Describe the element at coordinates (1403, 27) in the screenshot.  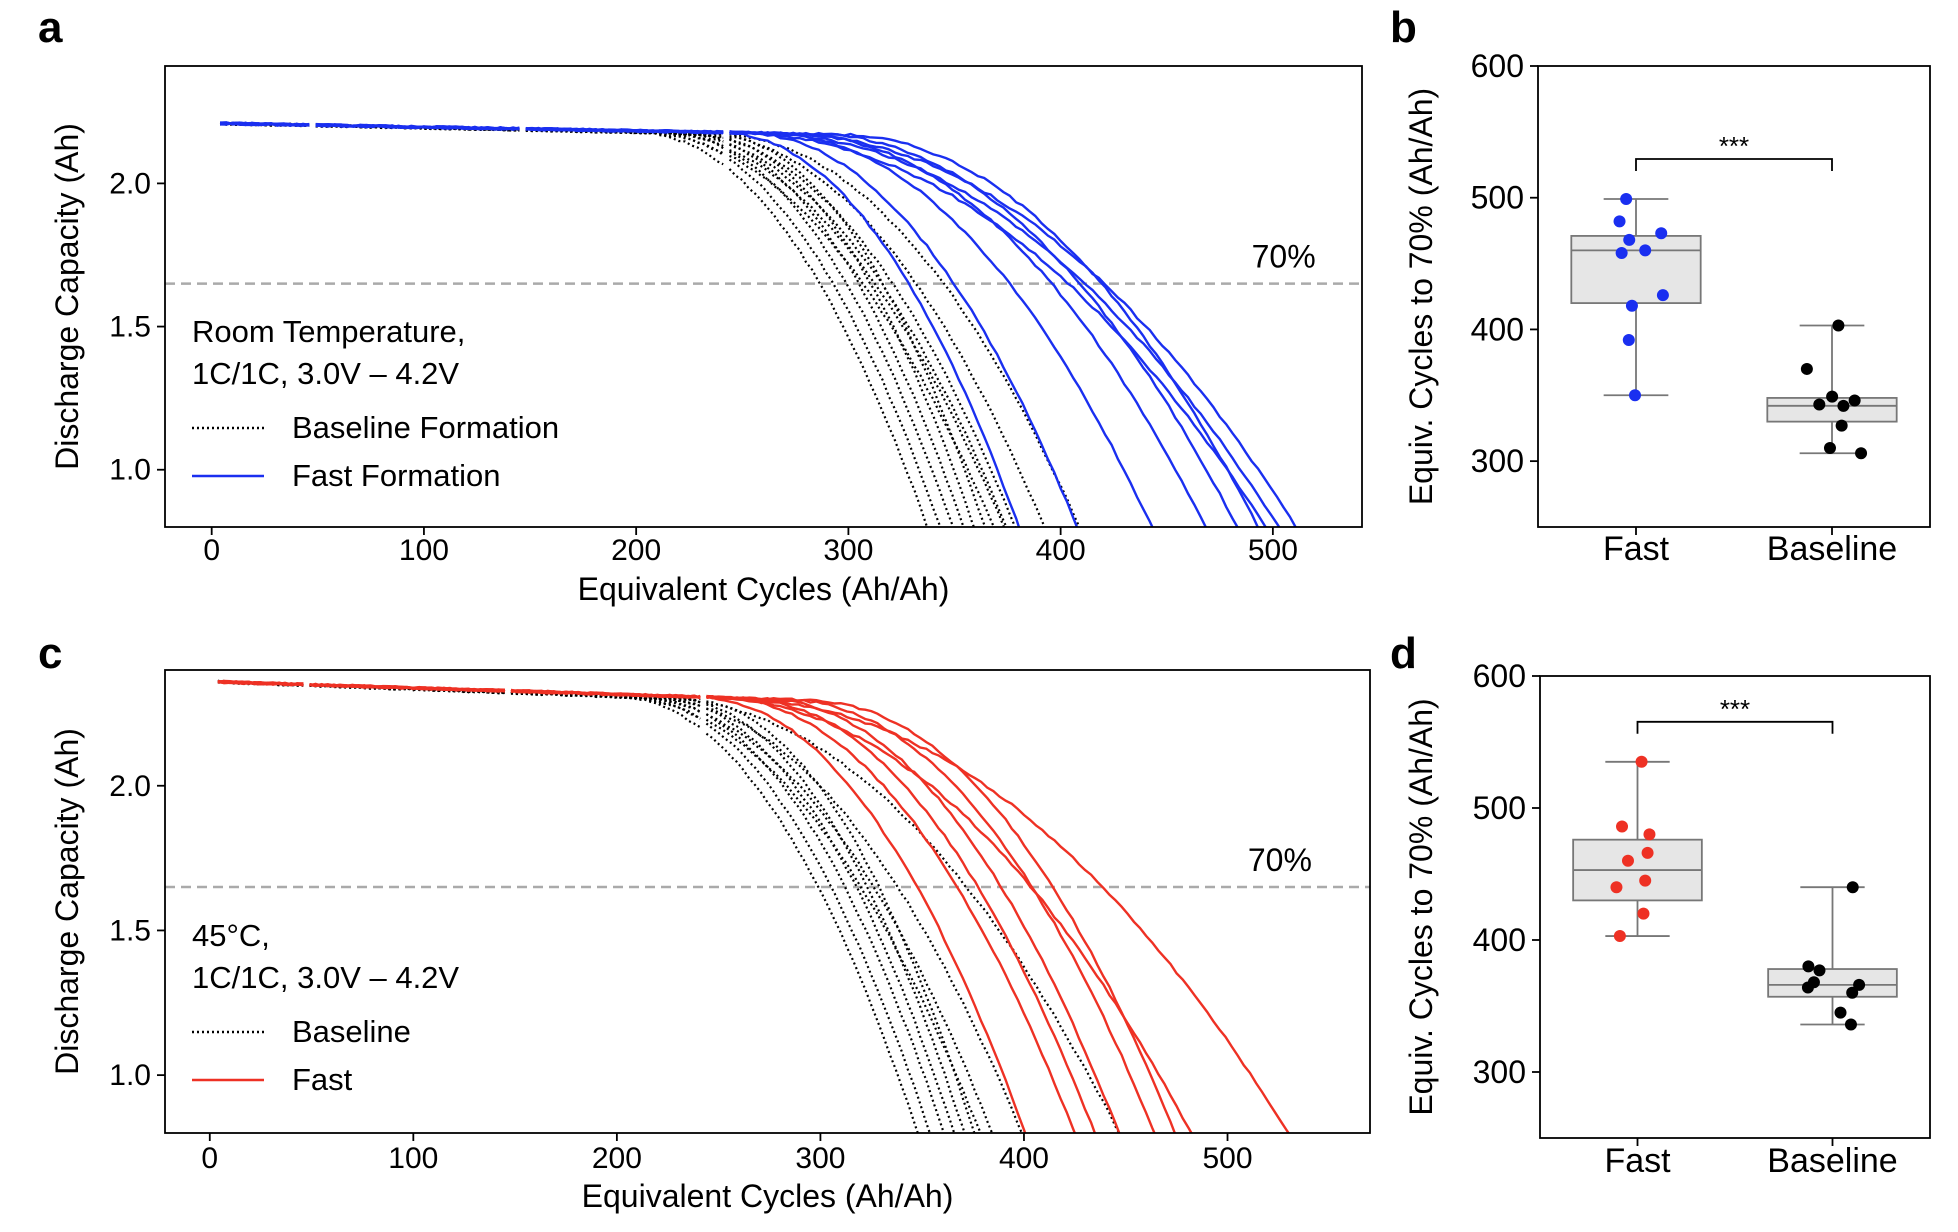
I see `panel-letter-b: b` at that location.